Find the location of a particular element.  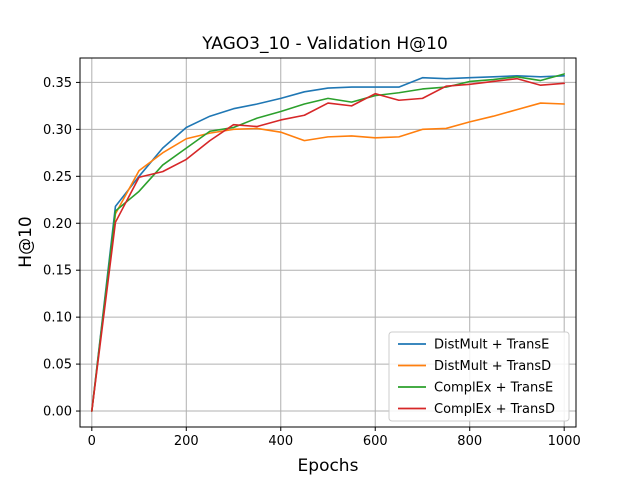

x-tick-label: 200 is located at coordinates (186, 441).